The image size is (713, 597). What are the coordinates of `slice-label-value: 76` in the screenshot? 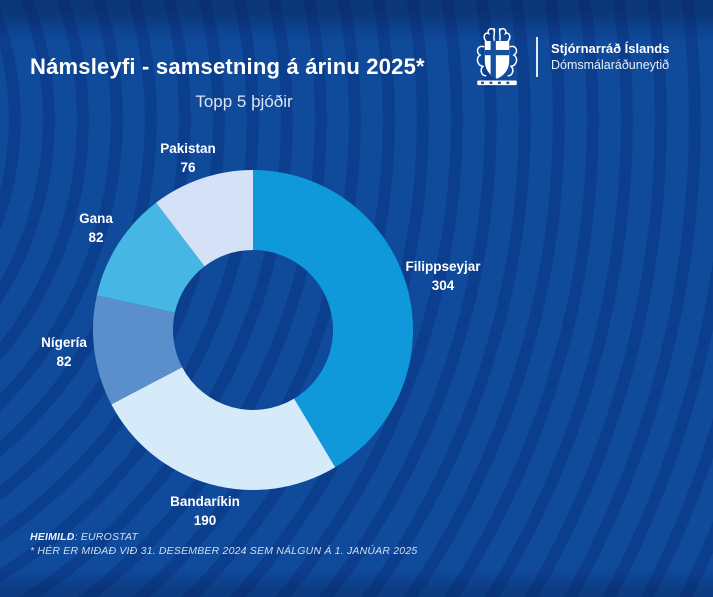 It's located at (188, 167).